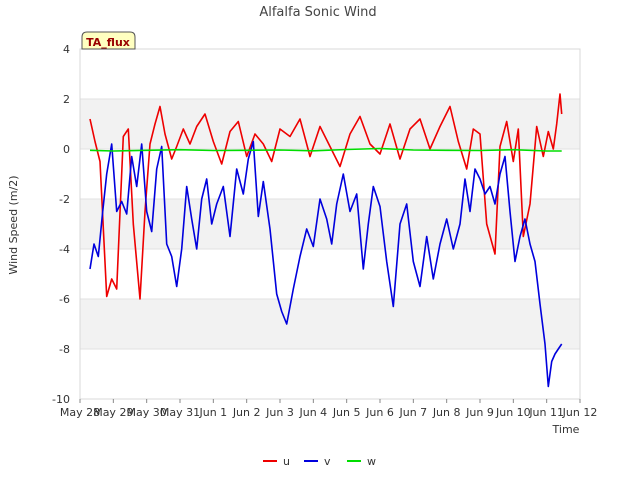 This screenshot has height=484, width=640. I want to click on x-tick-label: Jun 4, so click(312, 412).